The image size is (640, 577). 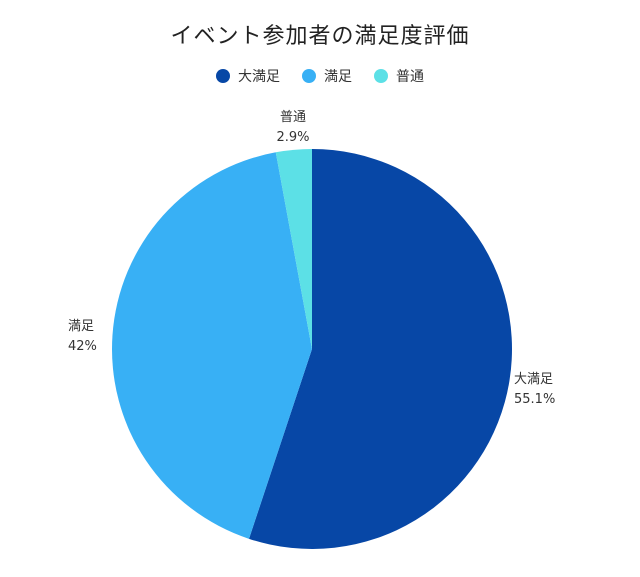 What do you see at coordinates (293, 249) in the screenshot?
I see `pie-slice-futsuu` at bounding box center [293, 249].